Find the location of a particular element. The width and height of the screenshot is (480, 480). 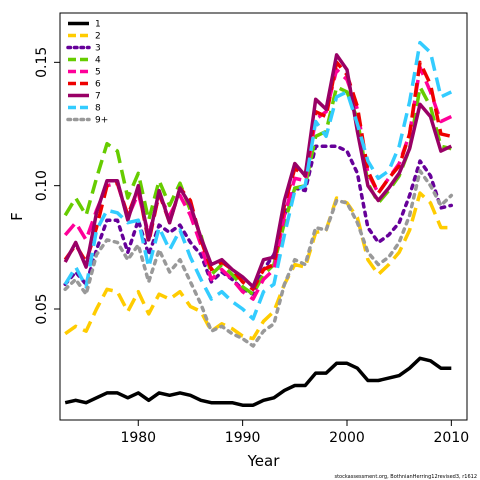

y-tick-label: 0.15 is located at coordinates (42, 62).